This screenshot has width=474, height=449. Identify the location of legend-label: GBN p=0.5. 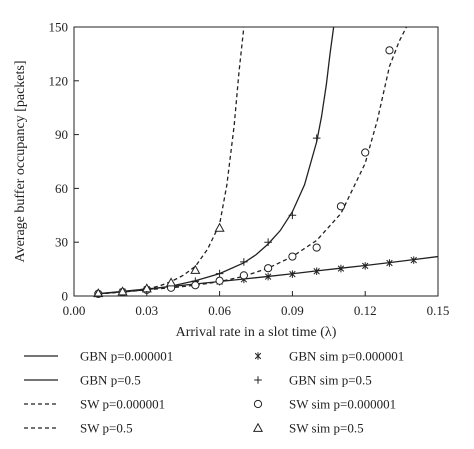
(110, 380).